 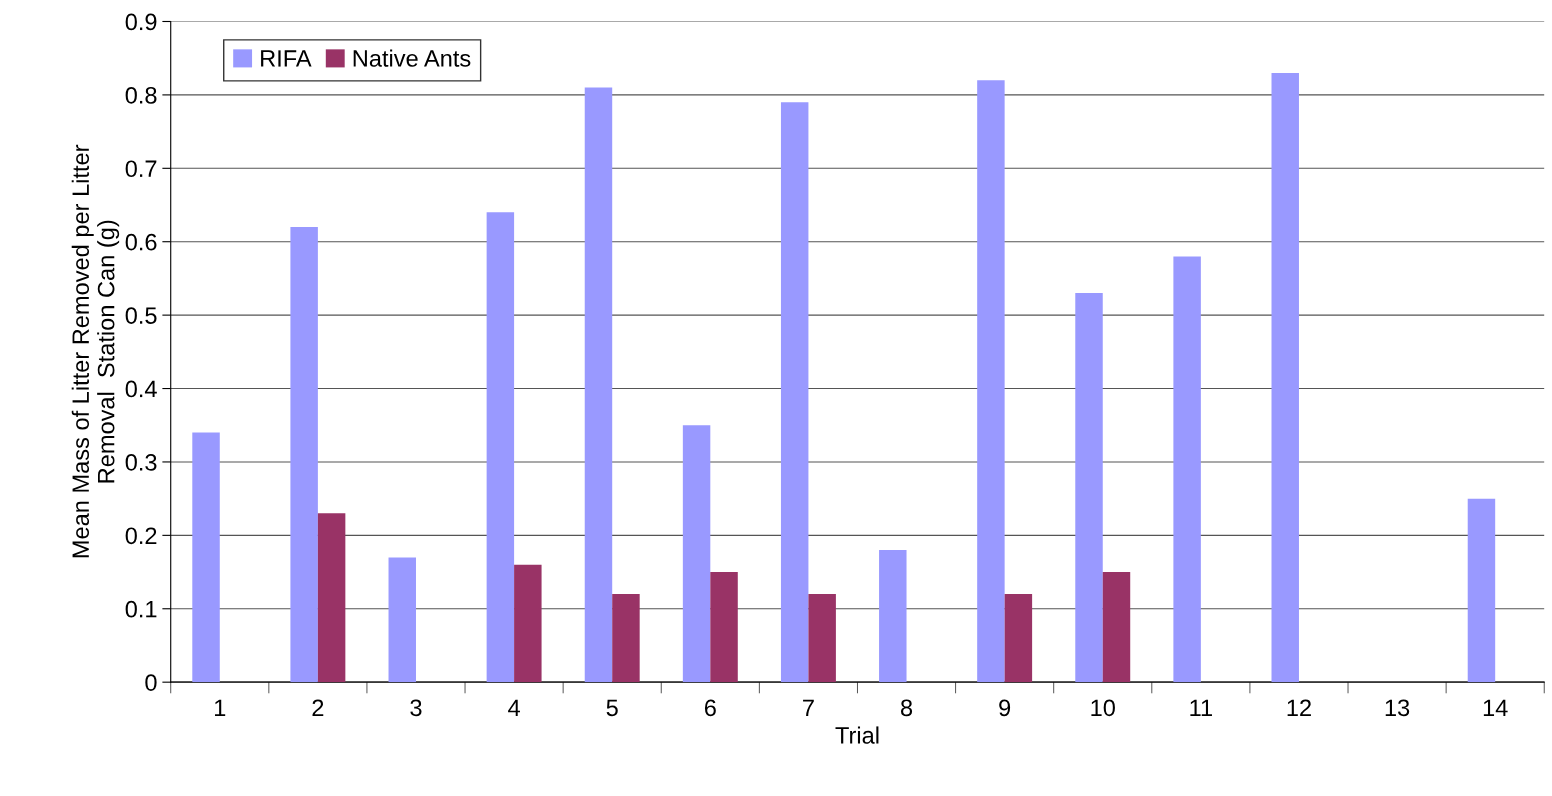 I want to click on x-tick-label: 8, so click(x=906, y=708).